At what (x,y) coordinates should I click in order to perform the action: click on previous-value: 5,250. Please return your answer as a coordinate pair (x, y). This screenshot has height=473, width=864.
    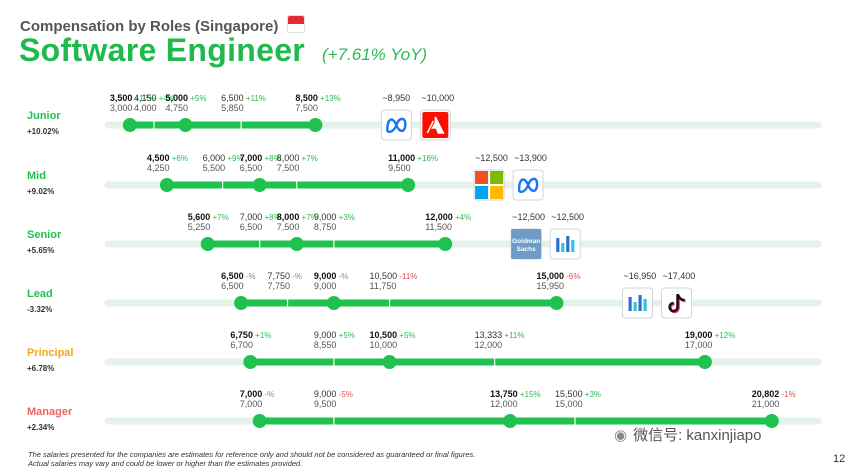
    Looking at the image, I should click on (199, 227).